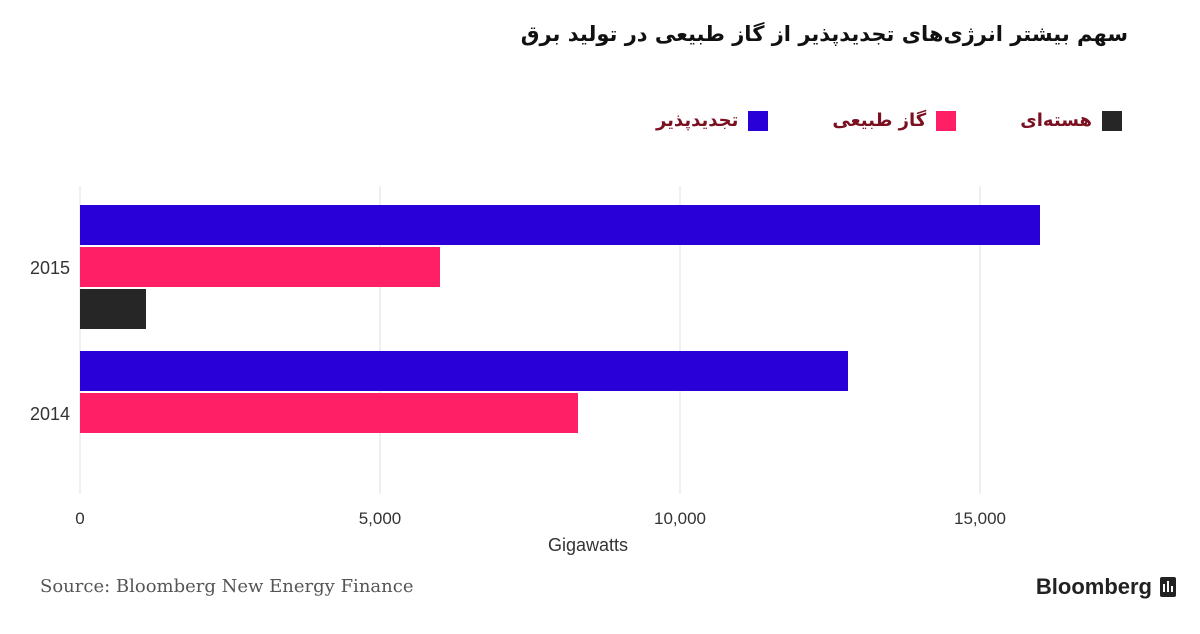  I want to click on legend-swatch-nuclear, so click(1112, 120).